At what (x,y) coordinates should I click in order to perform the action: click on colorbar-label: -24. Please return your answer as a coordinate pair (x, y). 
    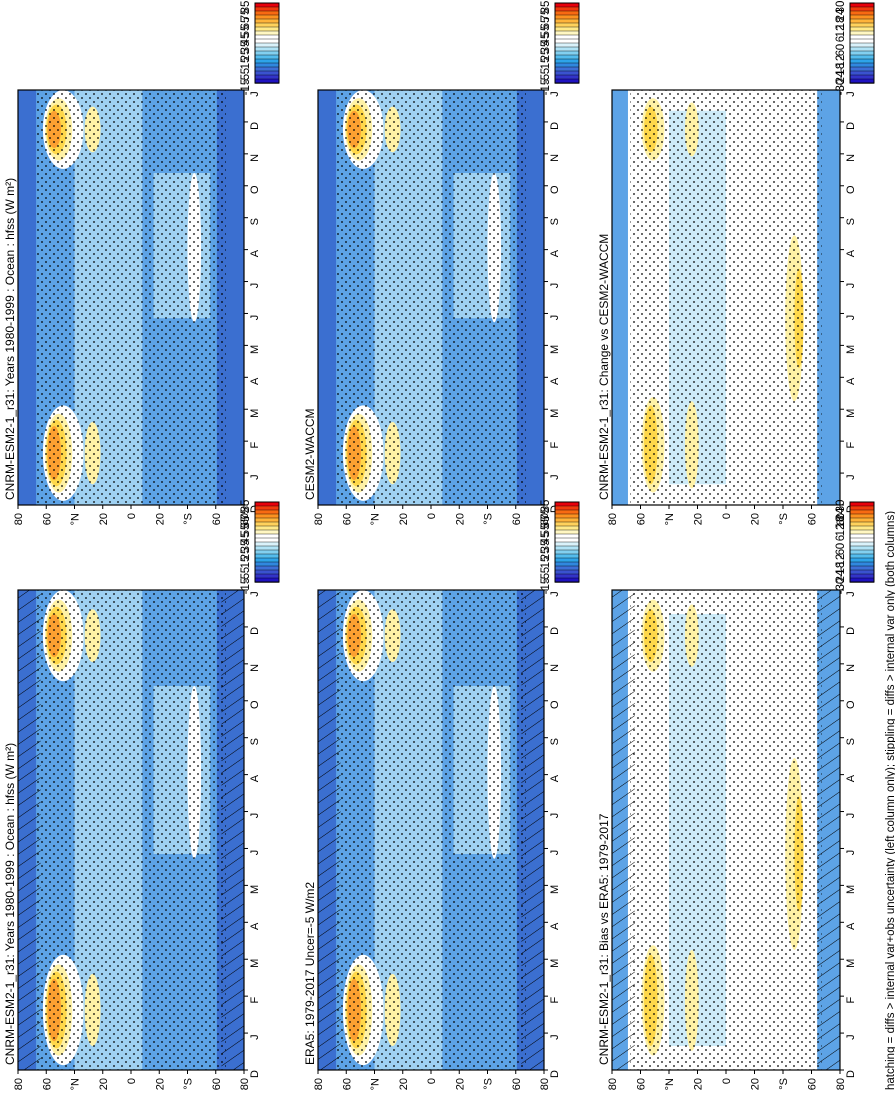
    Looking at the image, I should click on (841, 577).